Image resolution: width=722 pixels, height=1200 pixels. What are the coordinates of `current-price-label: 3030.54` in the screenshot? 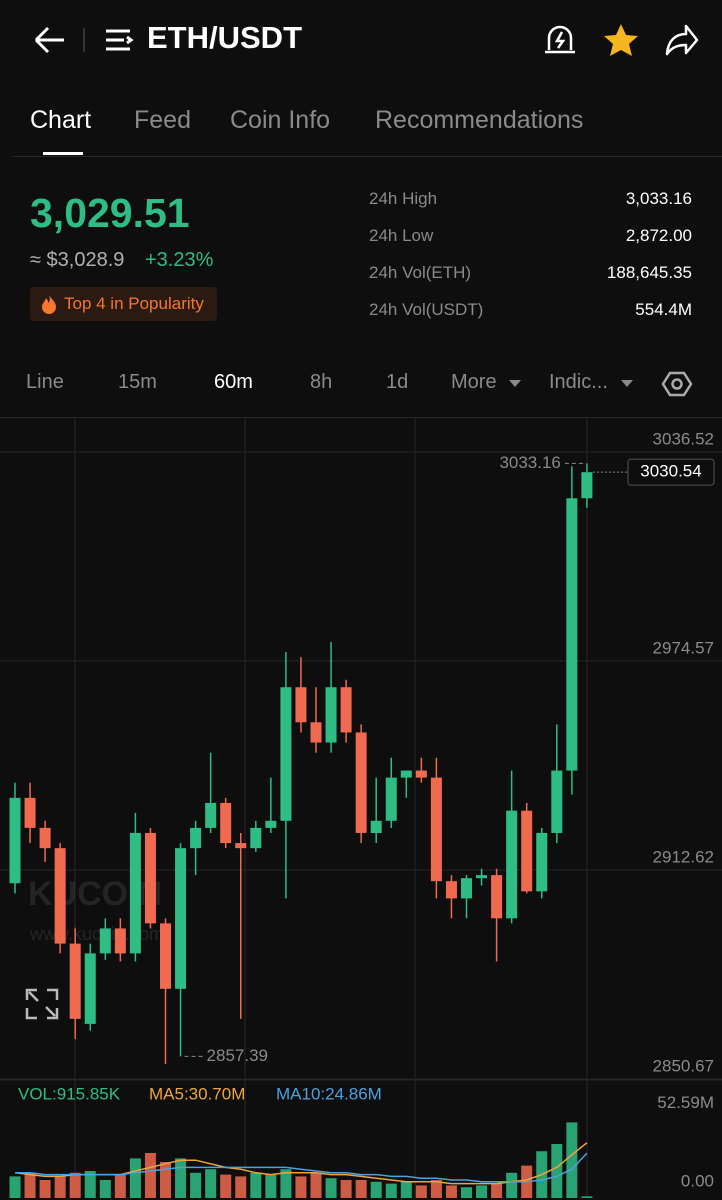 It's located at (670, 471).